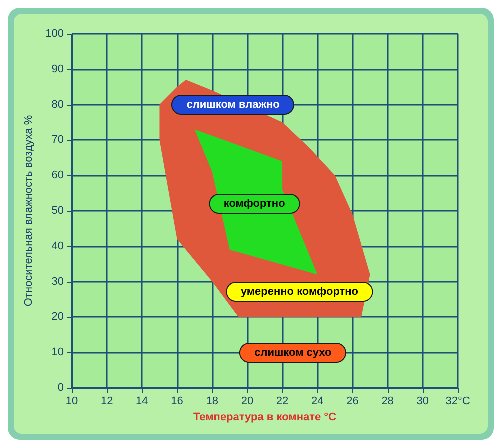 This screenshot has height=448, width=502. Describe the element at coordinates (233, 104) in the screenshot. I see `label-badge: слишком влажно` at that location.